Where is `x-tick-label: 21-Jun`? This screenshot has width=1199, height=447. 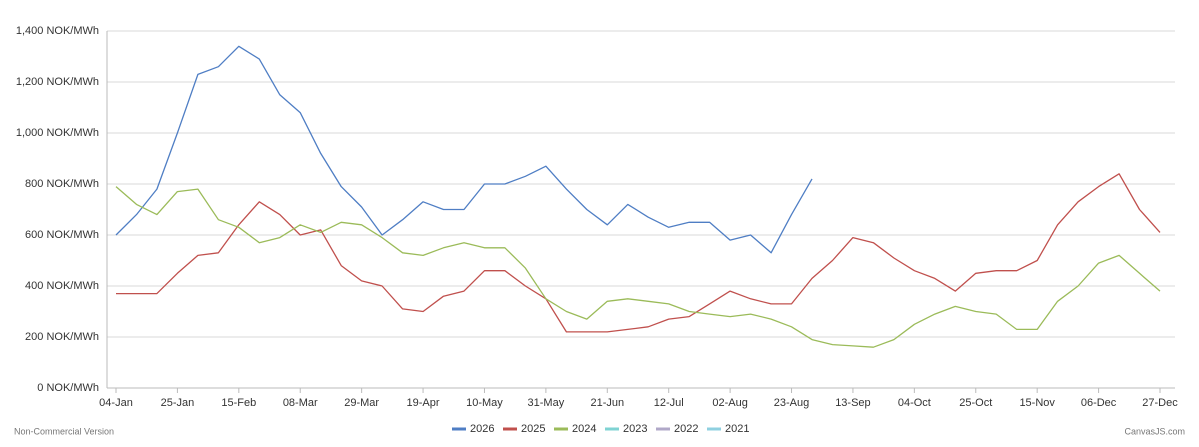
x-tick-label: 21-Jun is located at coordinates (607, 403).